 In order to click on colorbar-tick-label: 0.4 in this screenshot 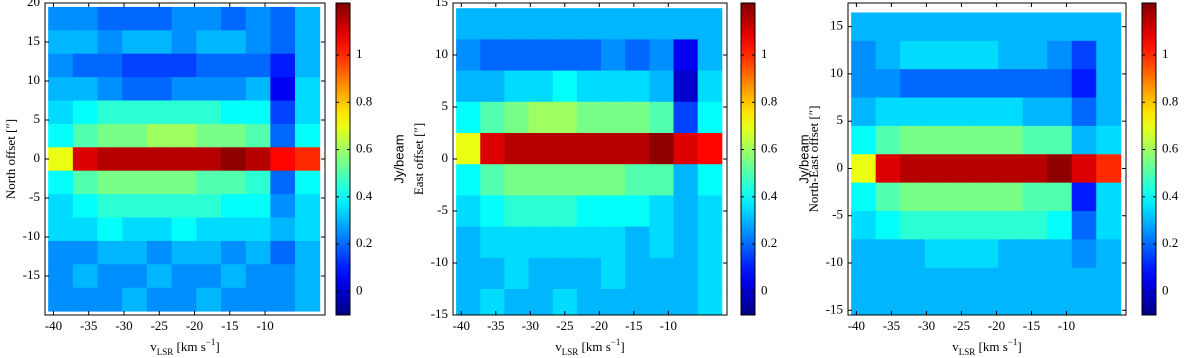, I will do `click(364, 195)`.